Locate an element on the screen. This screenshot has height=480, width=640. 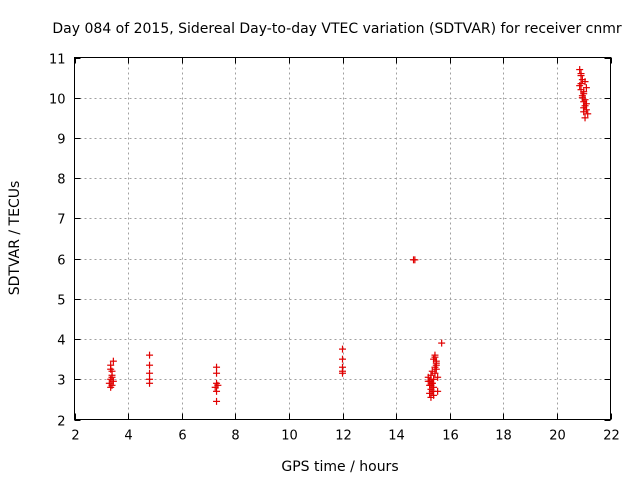
x-tick-label: 16 is located at coordinates (450, 436).